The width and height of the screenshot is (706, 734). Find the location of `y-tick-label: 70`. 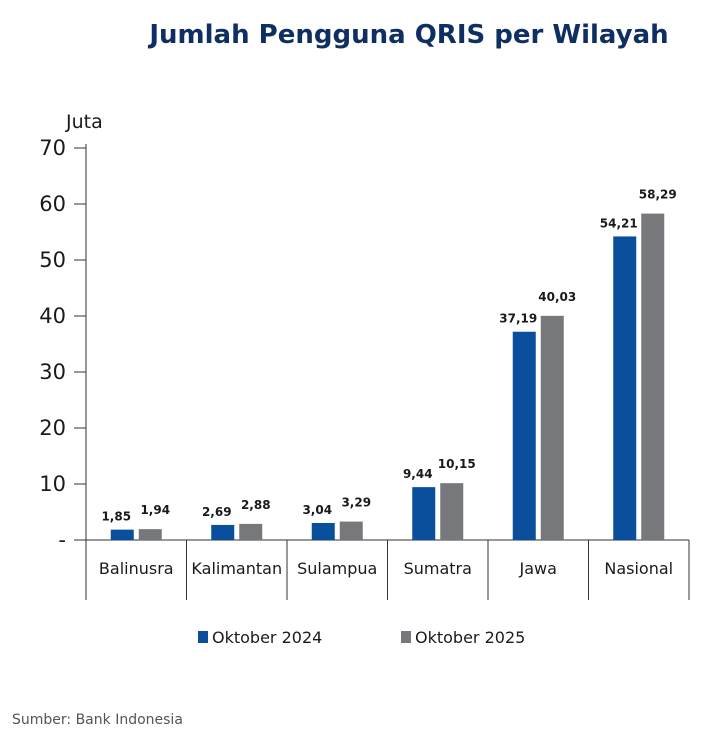

y-tick-label: 70 is located at coordinates (52, 148).